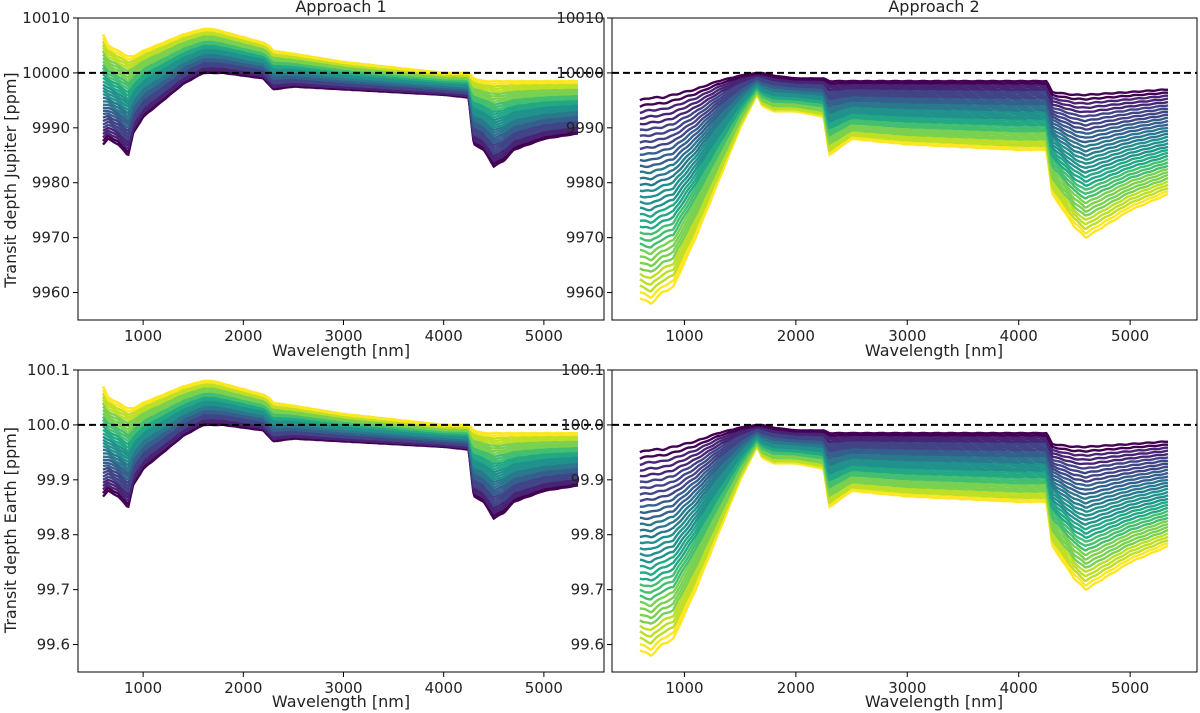  Describe the element at coordinates (46, 18) in the screenshot. I see `y-tick-label: 10010` at that location.